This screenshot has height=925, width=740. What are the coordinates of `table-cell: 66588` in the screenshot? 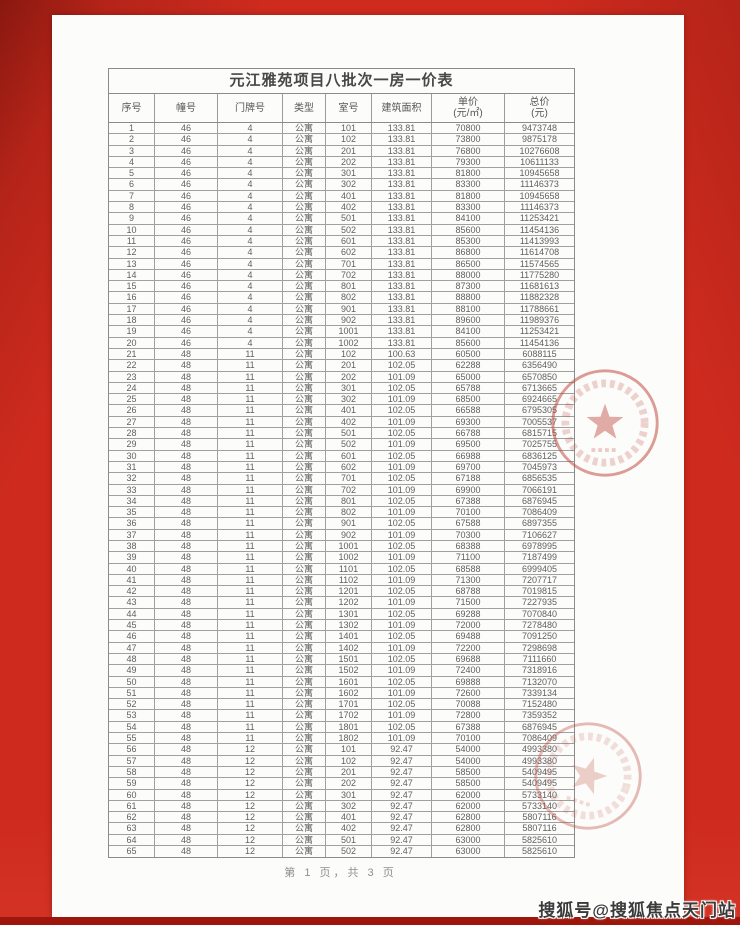 It's located at (468, 411).